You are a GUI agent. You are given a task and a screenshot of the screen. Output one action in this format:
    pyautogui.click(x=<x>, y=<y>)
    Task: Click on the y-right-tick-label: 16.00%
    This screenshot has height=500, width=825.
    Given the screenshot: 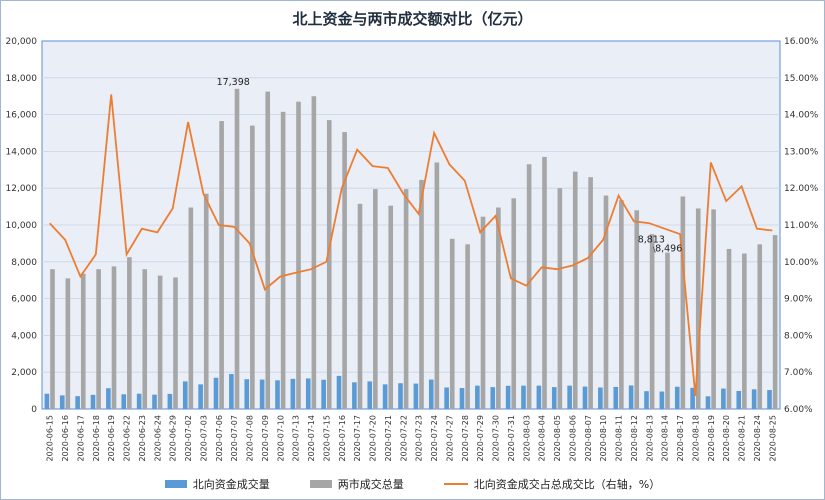 What is the action you would take?
    pyautogui.click(x=801, y=42)
    